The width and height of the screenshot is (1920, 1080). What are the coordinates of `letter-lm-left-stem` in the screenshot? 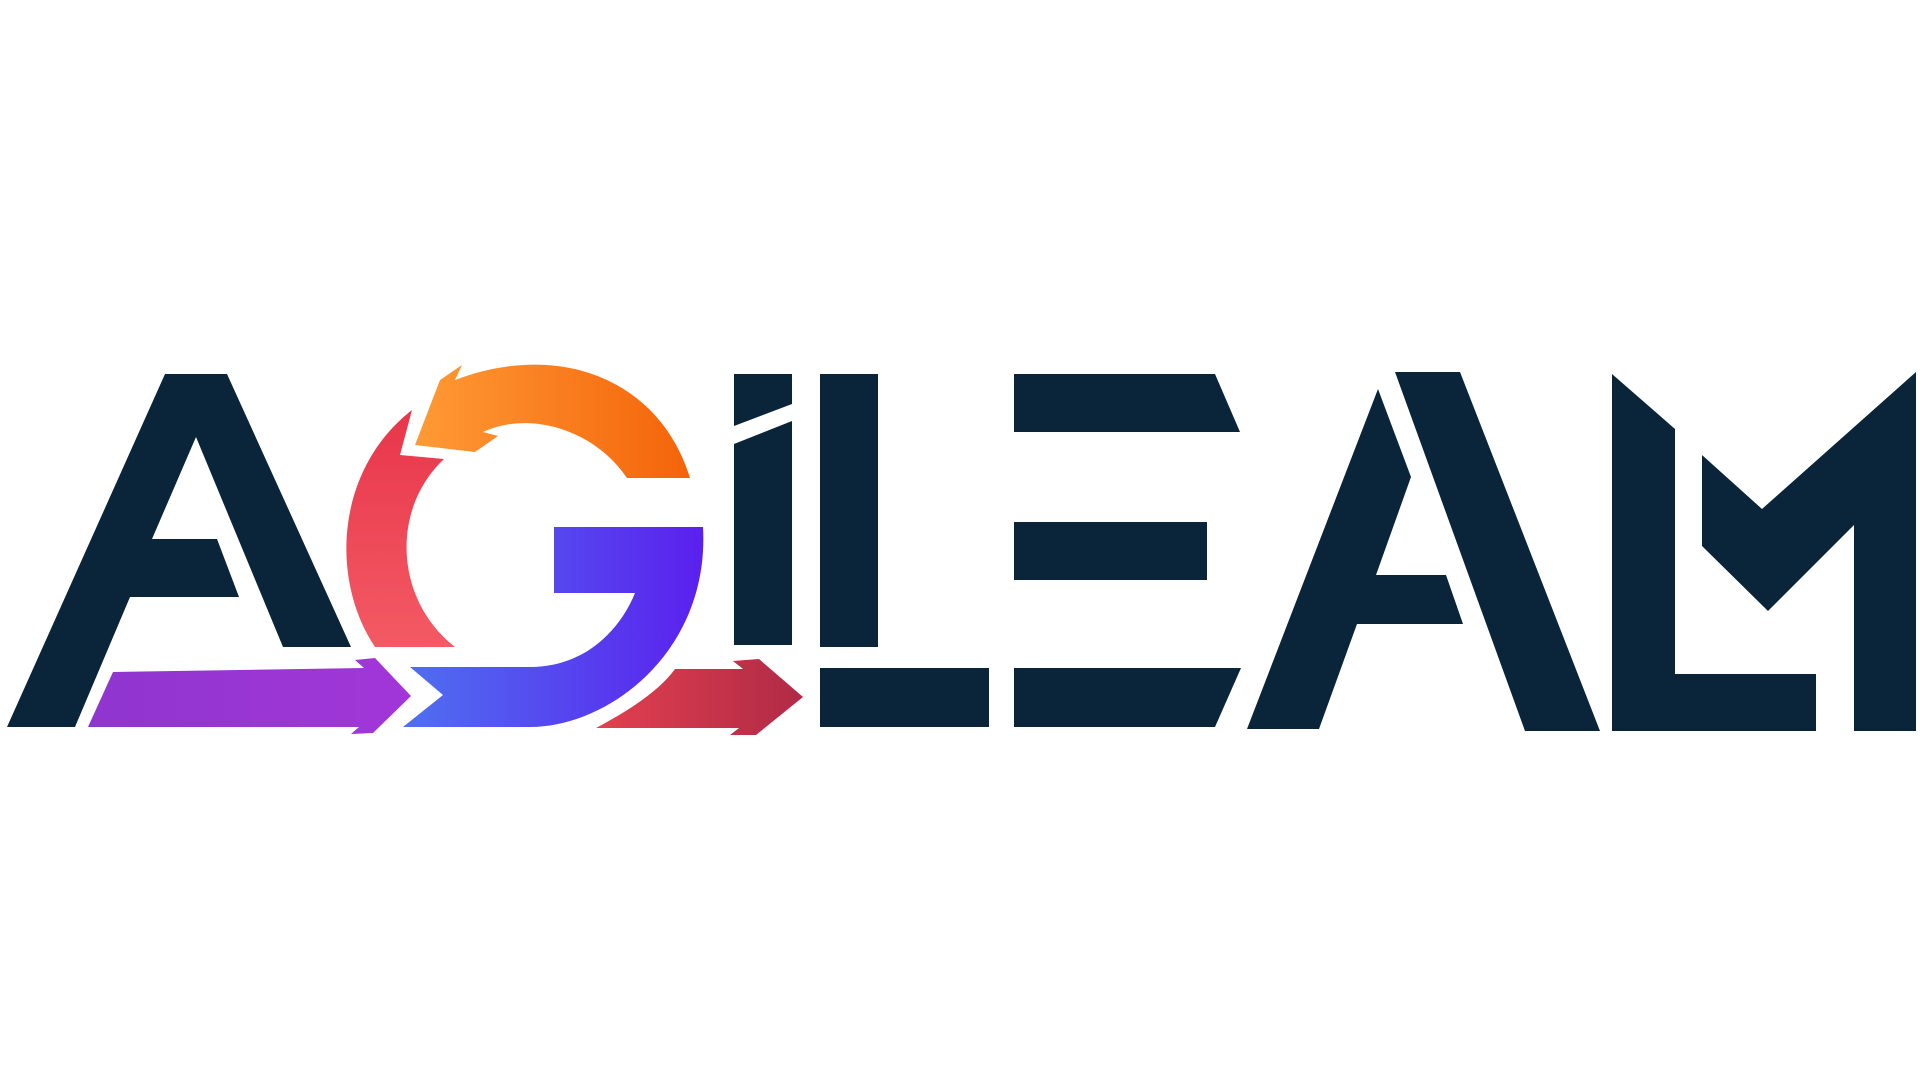 It's located at (1714, 552).